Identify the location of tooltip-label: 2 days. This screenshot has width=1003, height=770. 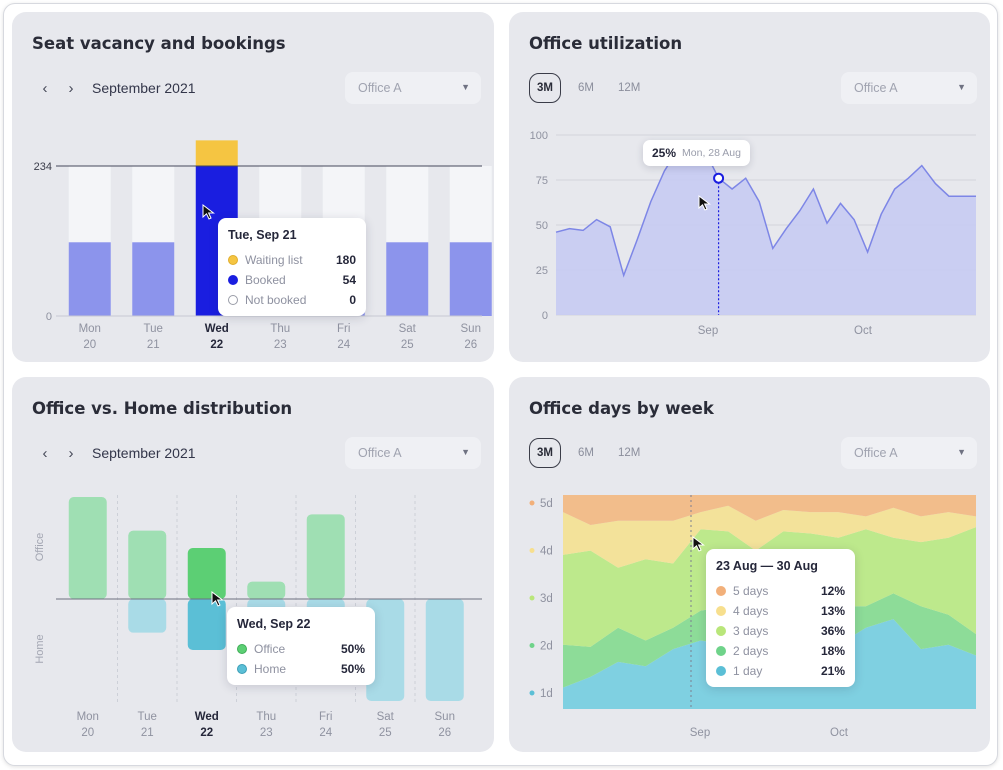
(751, 651).